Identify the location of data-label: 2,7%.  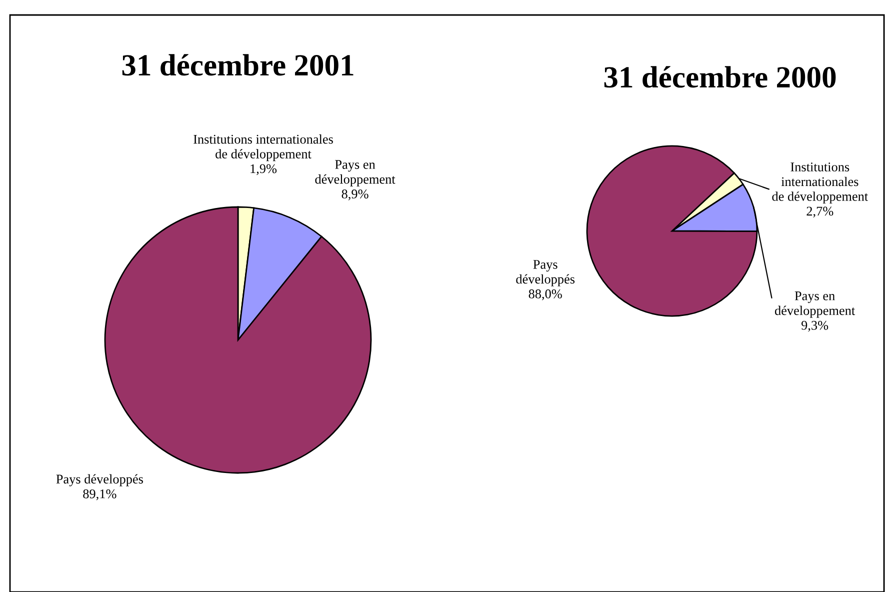
(820, 212).